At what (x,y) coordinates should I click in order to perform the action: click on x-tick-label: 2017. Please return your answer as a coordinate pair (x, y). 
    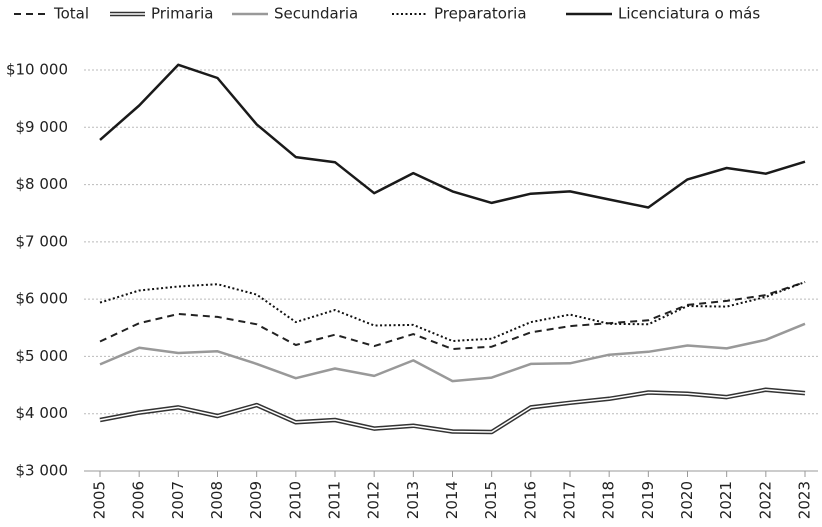
    Looking at the image, I should click on (570, 500).